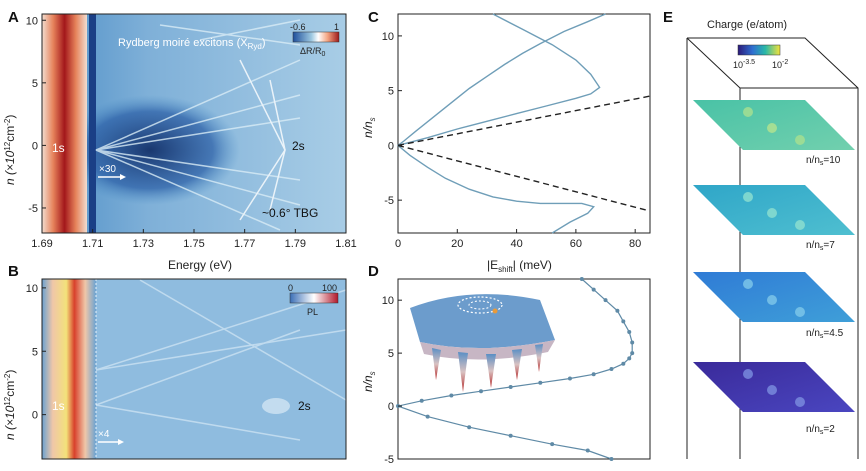 This screenshot has width=866, height=471. What do you see at coordinates (744, 64) in the screenshot?
I see `panel-e-cbar-min: 10-3.5` at bounding box center [744, 64].